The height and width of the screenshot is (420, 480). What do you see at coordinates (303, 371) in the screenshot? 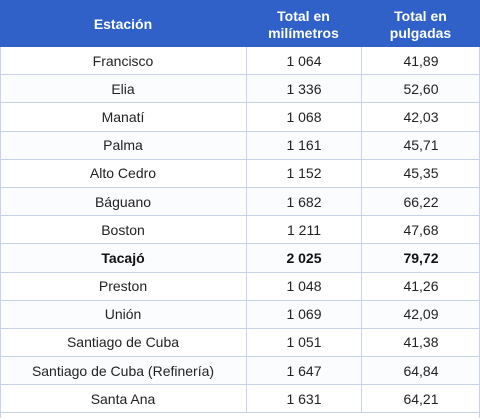
I see `cell-mm: 1 647` at bounding box center [303, 371].